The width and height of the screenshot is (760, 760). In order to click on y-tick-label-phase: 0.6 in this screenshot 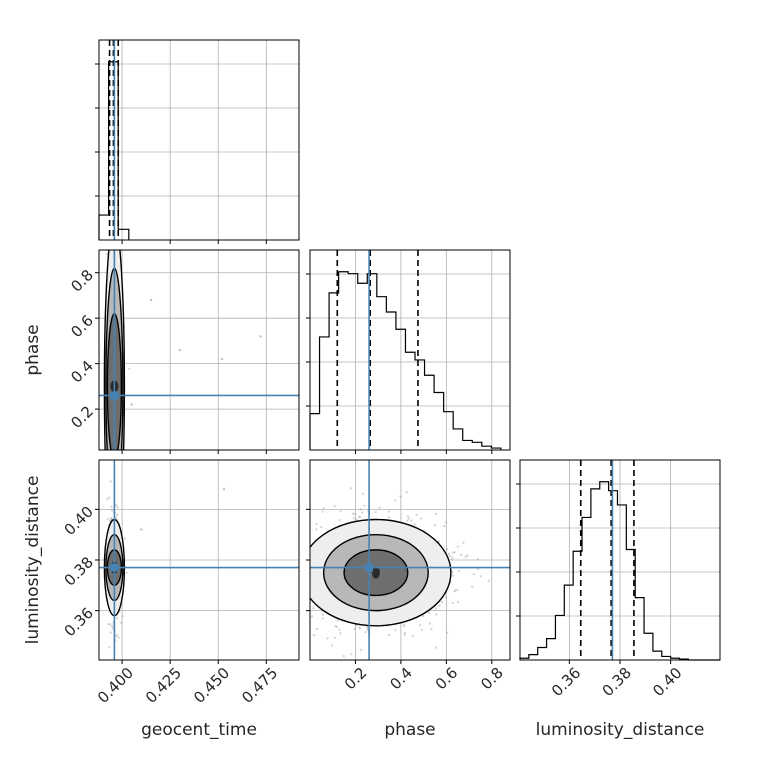, I will do `click(82, 326)`.